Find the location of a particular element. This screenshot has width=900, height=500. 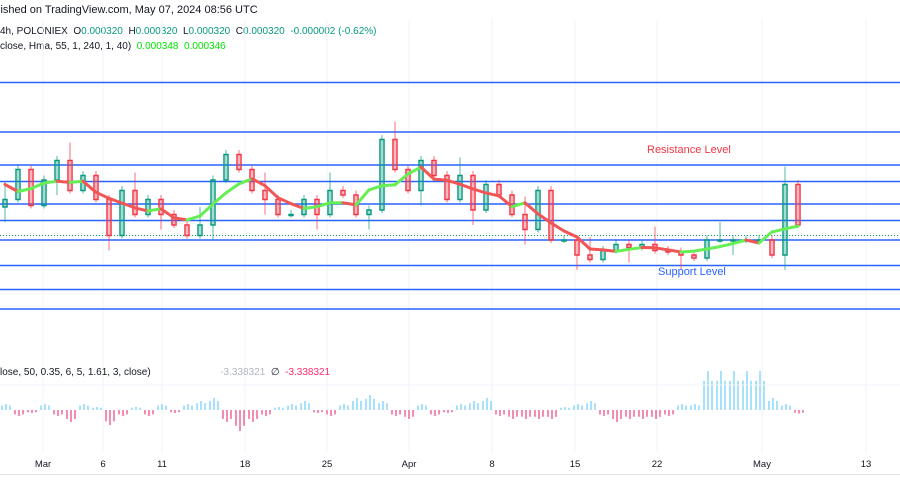

close-value: 0.000320 is located at coordinates (264, 31).